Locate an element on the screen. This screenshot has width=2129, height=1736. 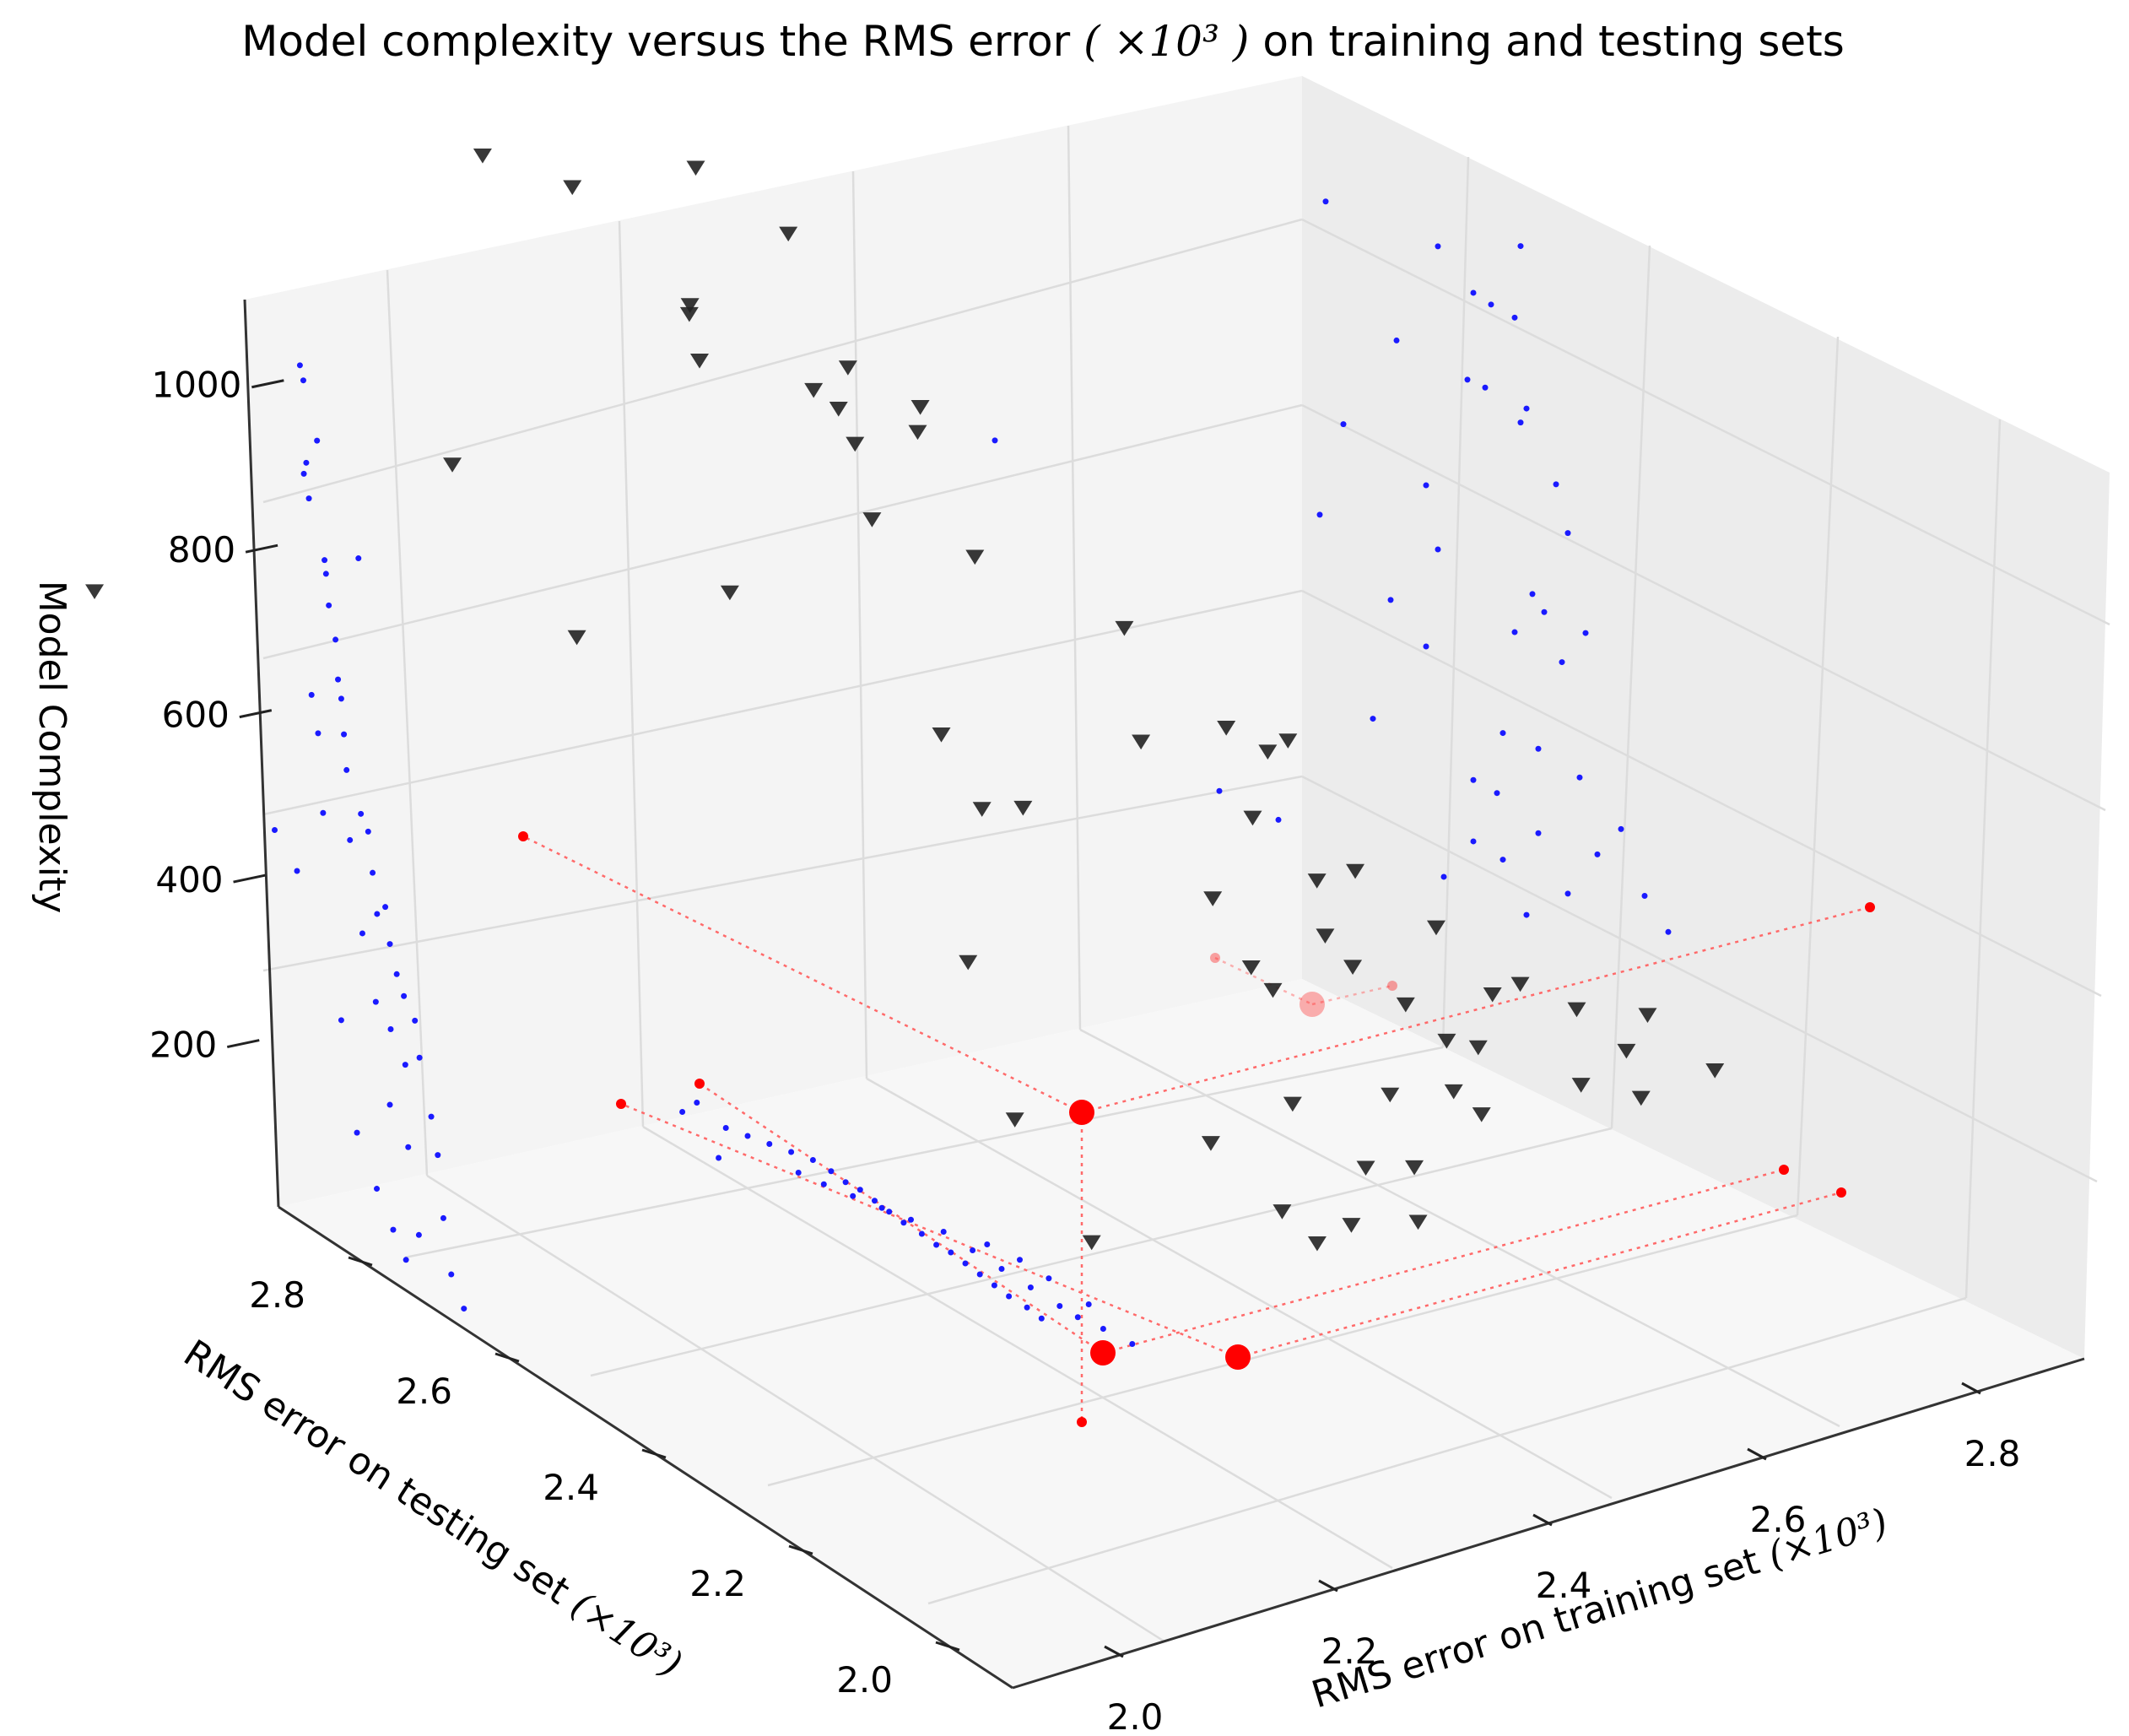
y-tick-label: 2.8 is located at coordinates (277, 1295).